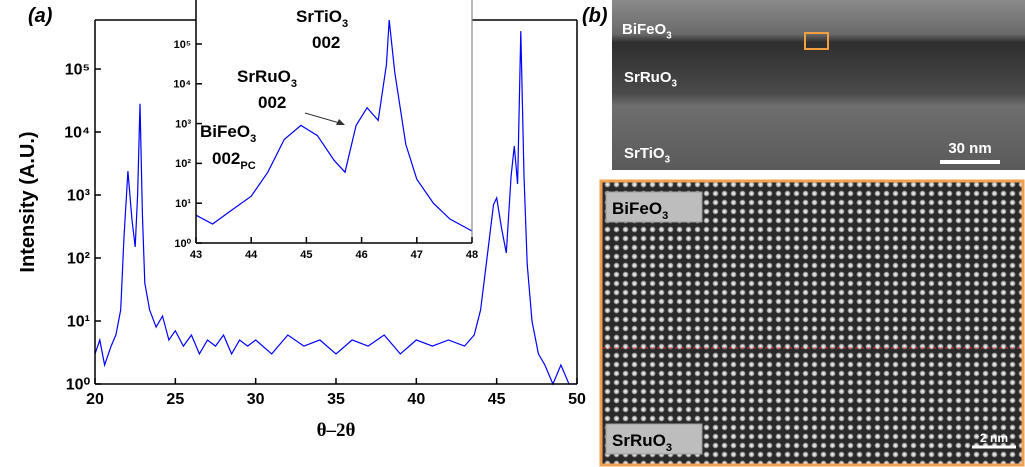 This screenshot has height=467, width=1025. What do you see at coordinates (28, 201) in the screenshot?
I see `y-axis-label: Intensity (A.U.)` at bounding box center [28, 201].